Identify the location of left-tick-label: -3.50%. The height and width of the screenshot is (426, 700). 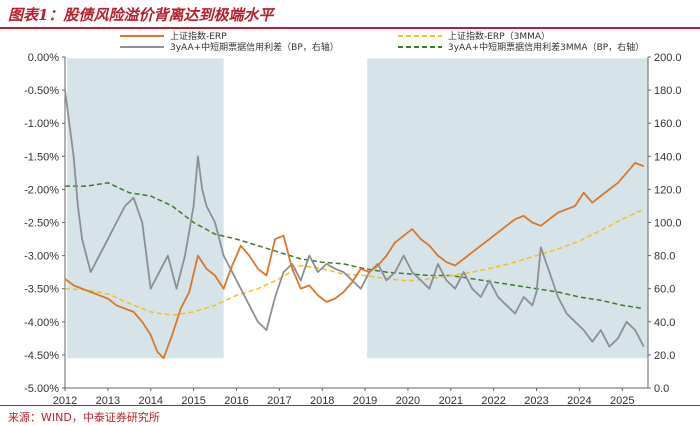
(41, 290).